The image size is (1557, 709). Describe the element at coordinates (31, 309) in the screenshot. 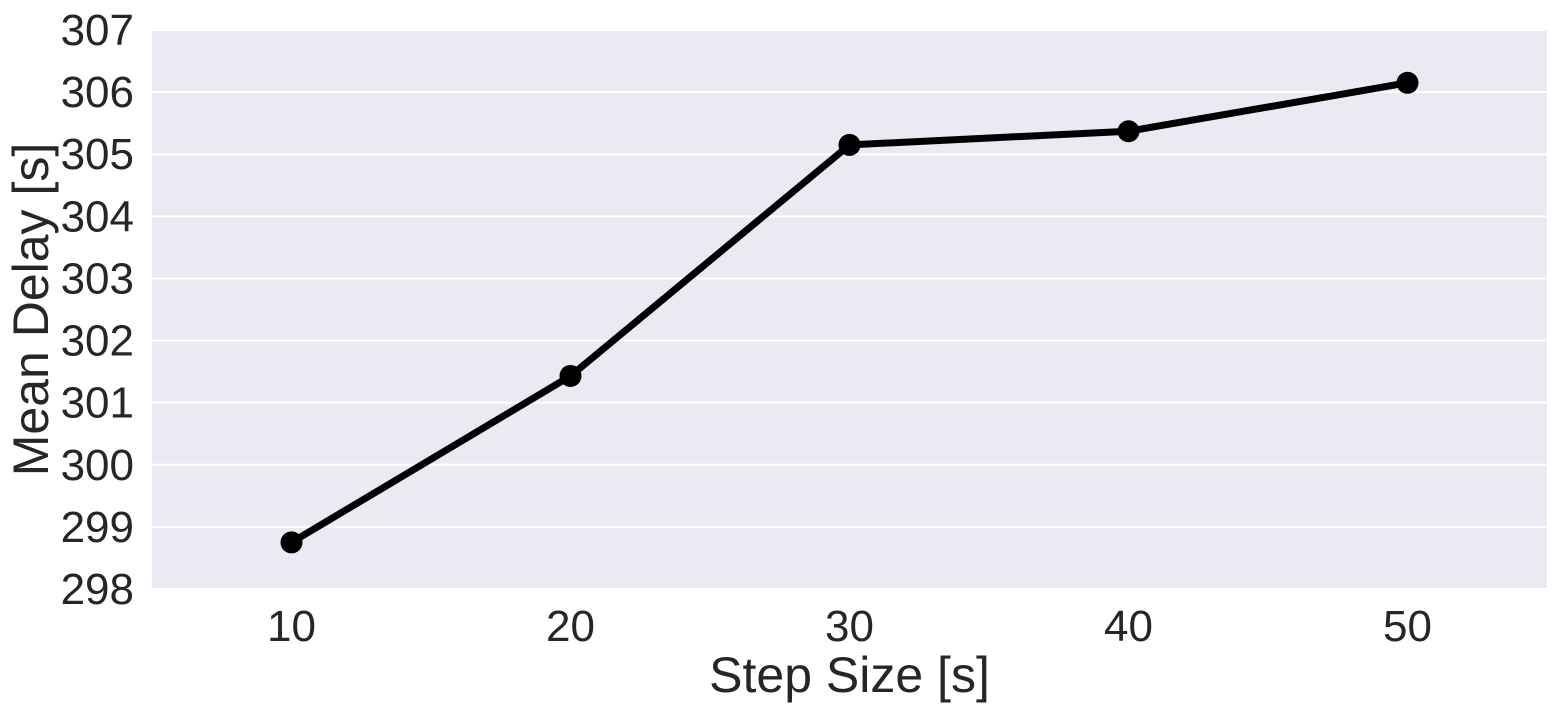

I see `y-axis-label: Mean Delay [s]` at that location.